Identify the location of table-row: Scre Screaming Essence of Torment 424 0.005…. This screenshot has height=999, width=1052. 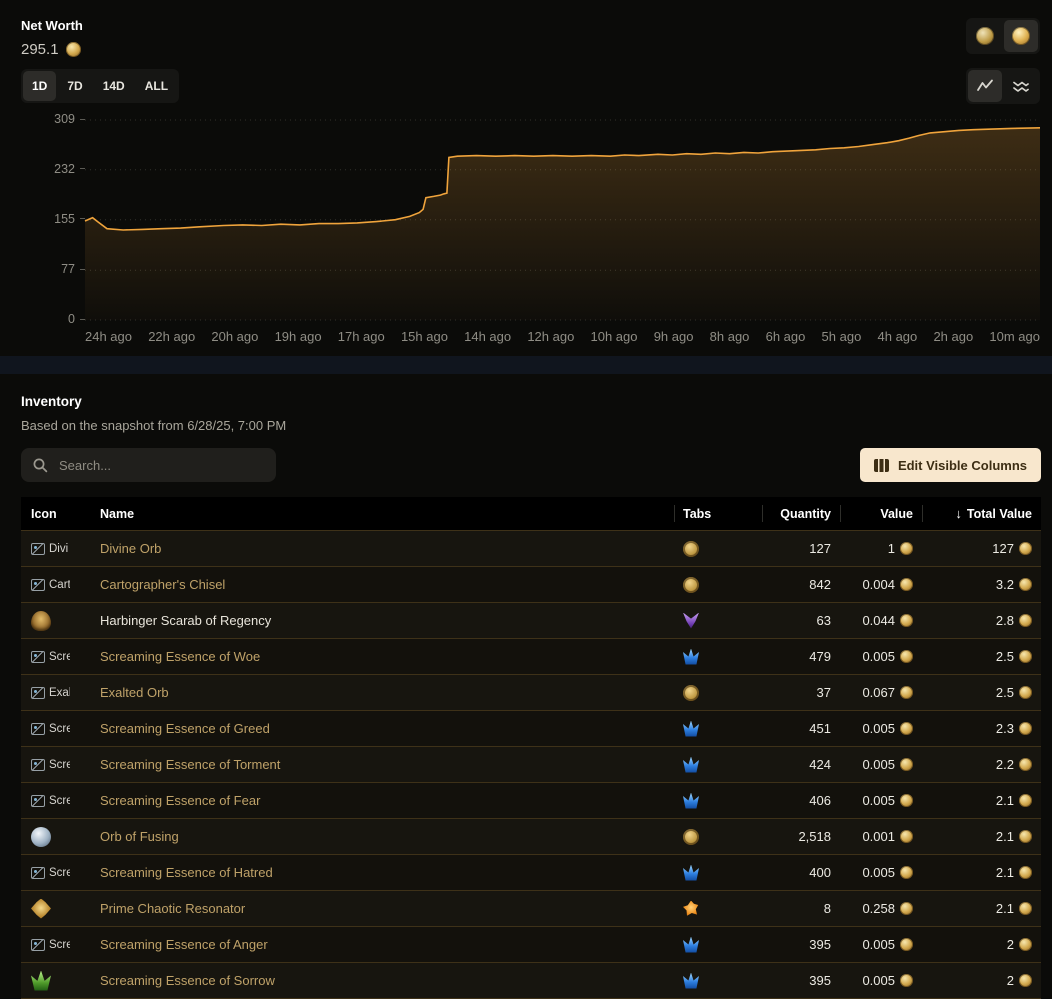
(531, 765).